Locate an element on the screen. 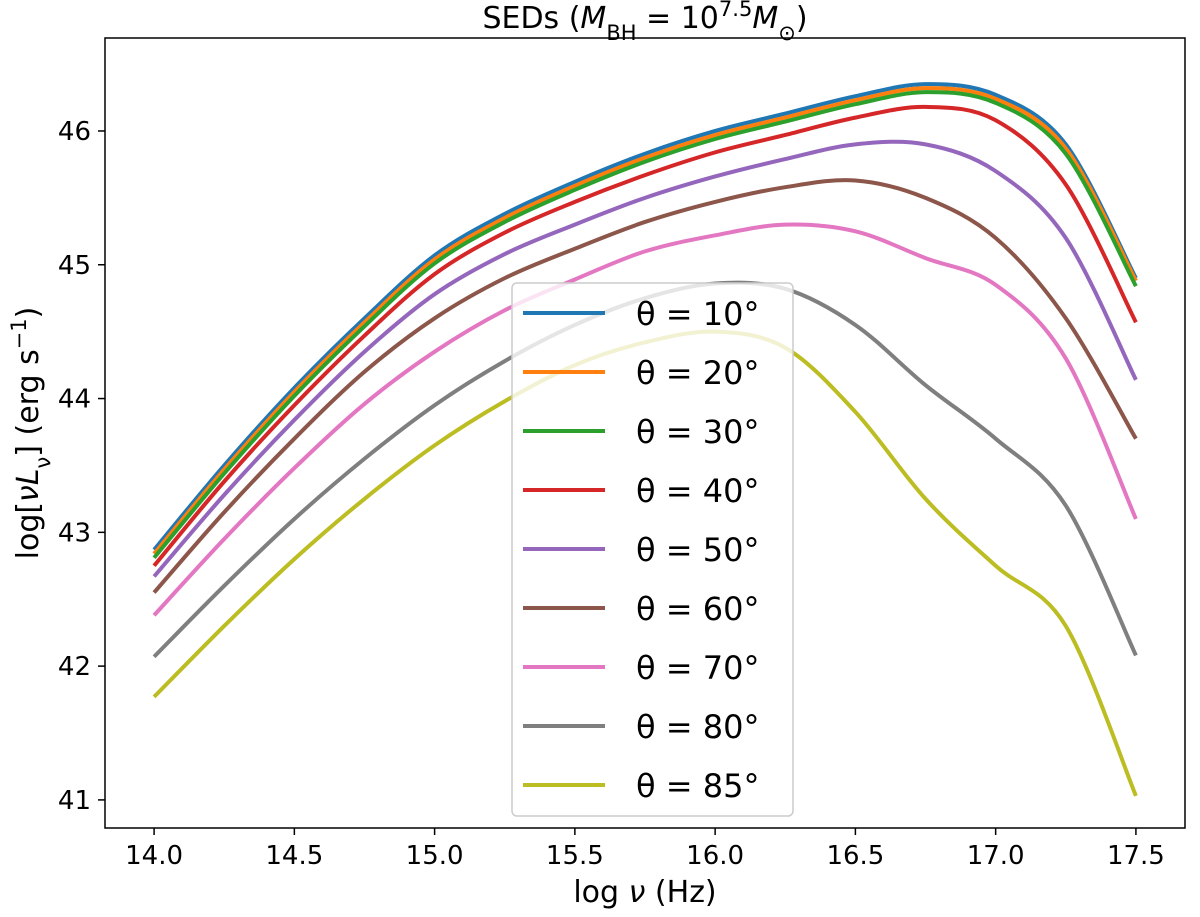 The width and height of the screenshot is (1200, 917). y-tick-label: 42 is located at coordinates (74, 667).